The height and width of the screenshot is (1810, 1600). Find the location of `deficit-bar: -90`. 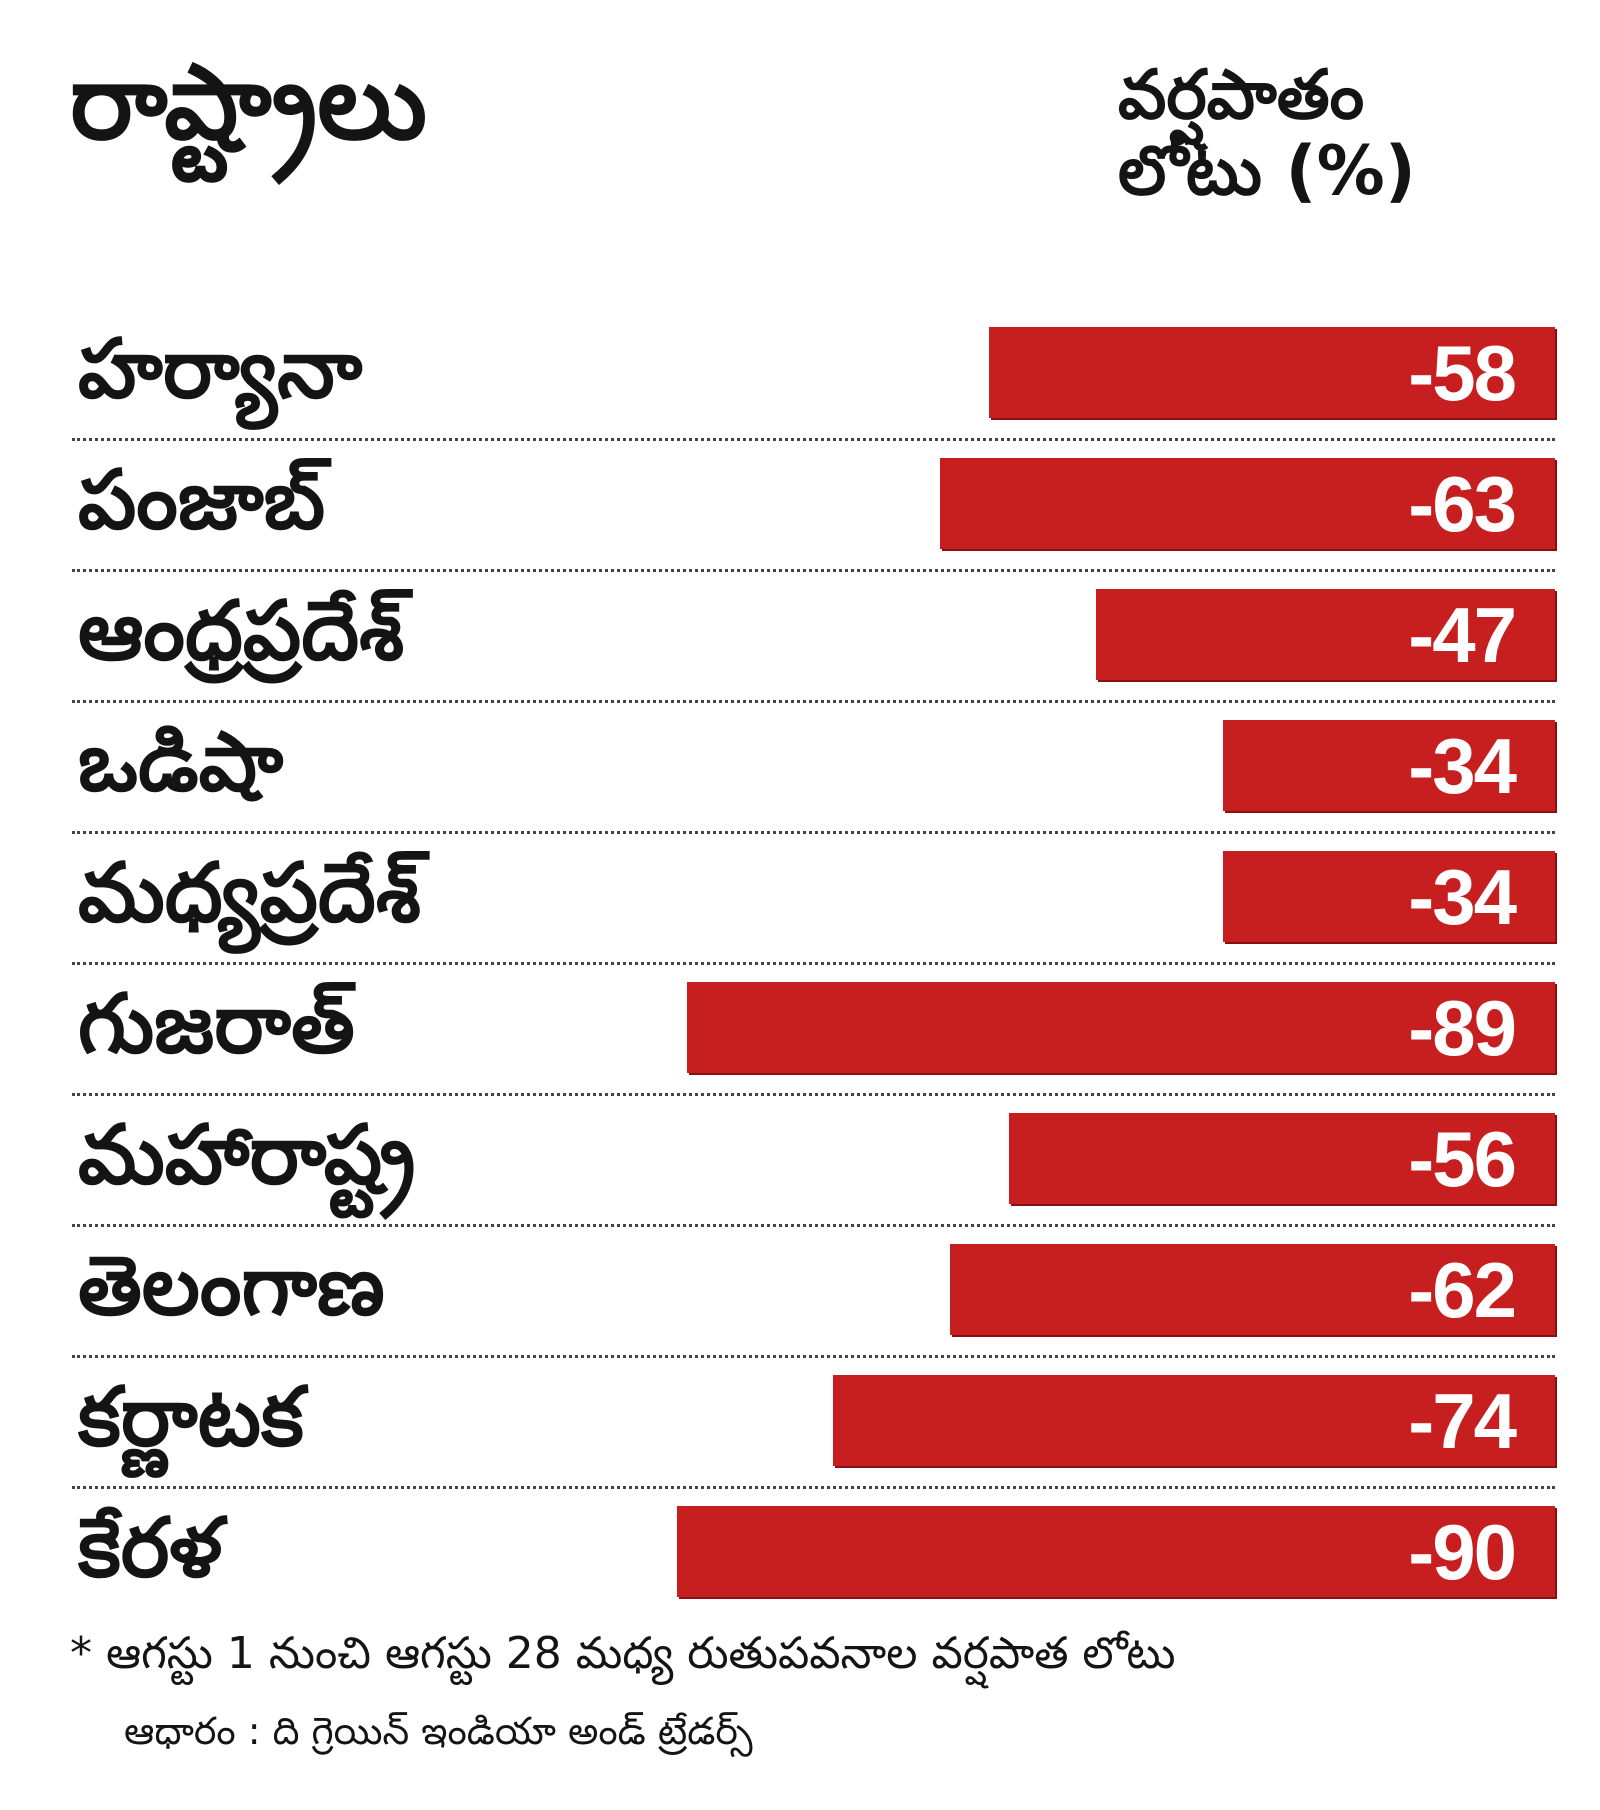

deficit-bar: -90 is located at coordinates (1116, 1551).